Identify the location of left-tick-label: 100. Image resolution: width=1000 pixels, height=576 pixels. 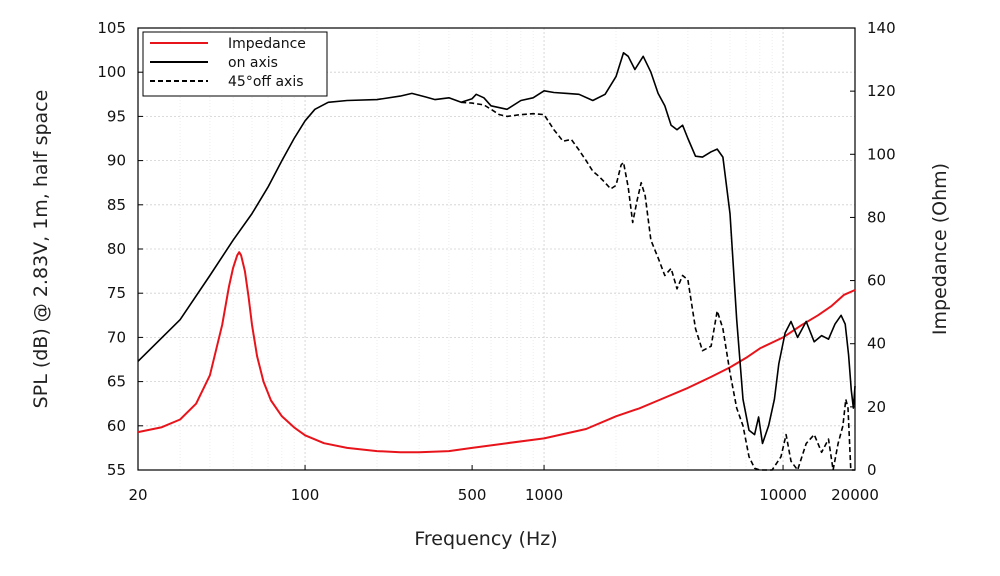
(111, 72).